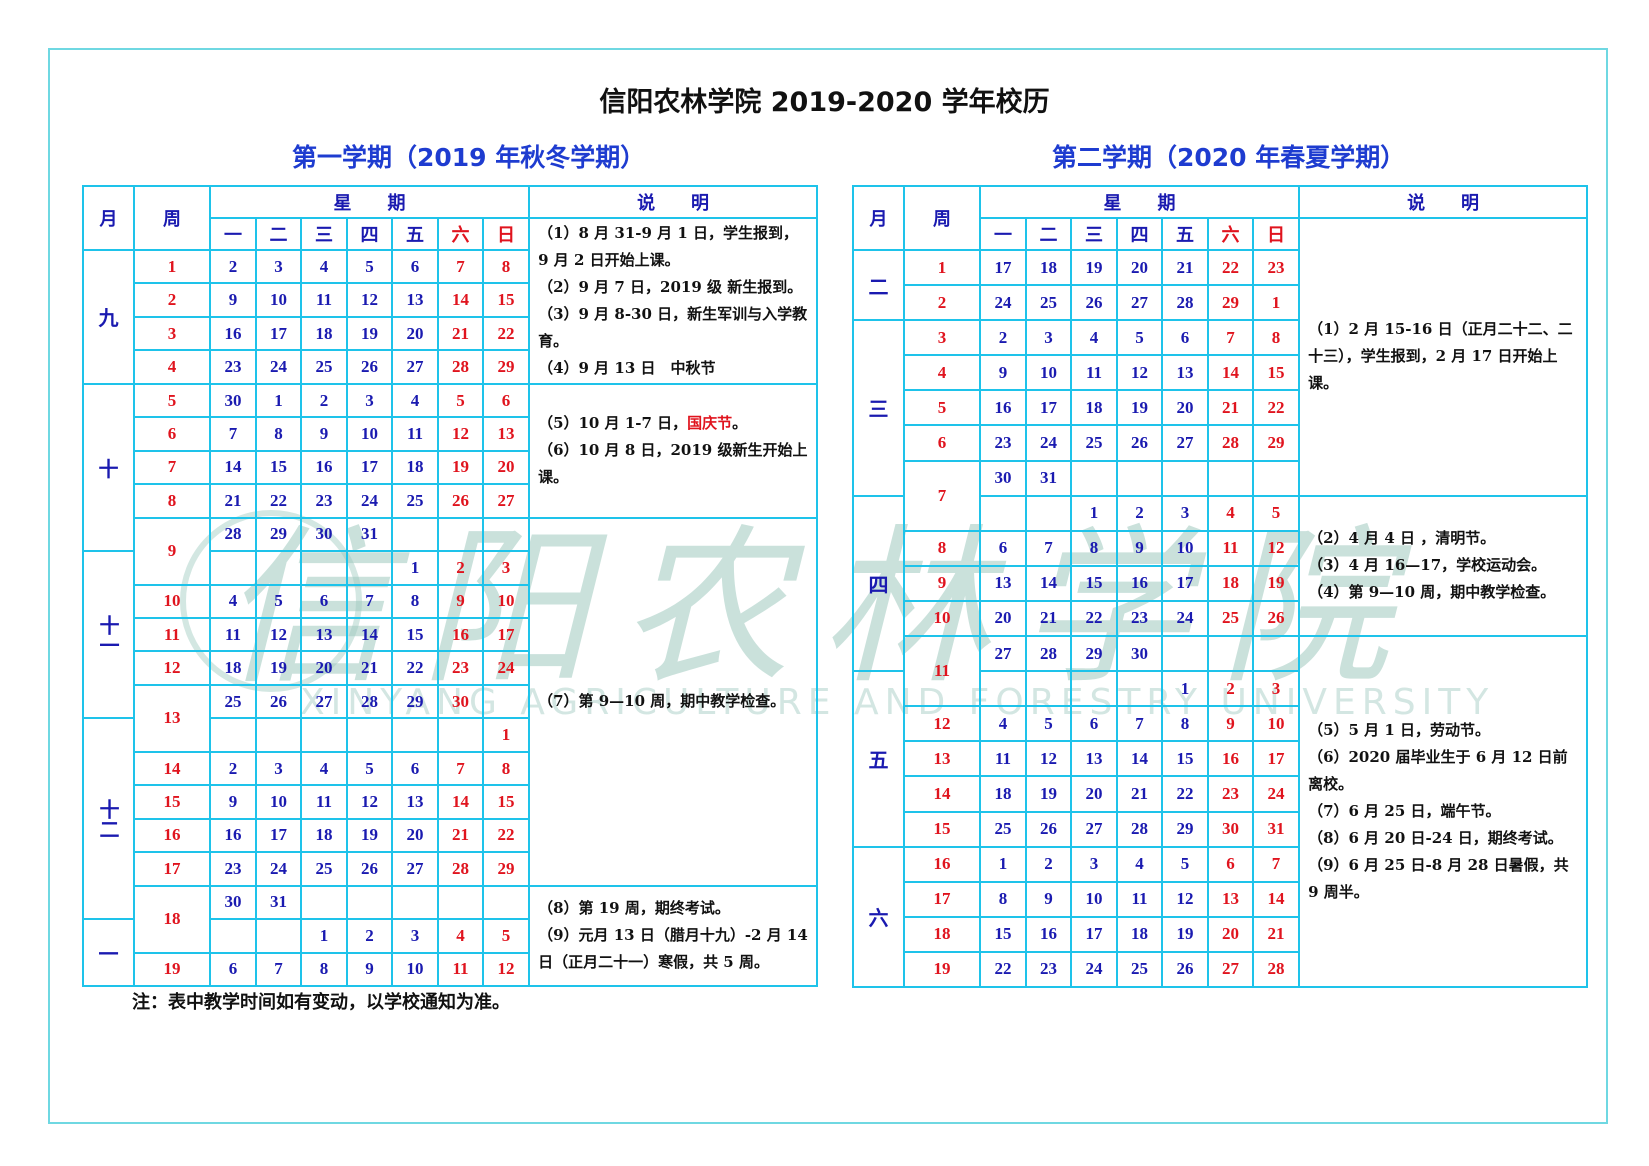  Describe the element at coordinates (1220, 759) in the screenshot. I see `week-row: 13 11 12 13 14 15 16 17` at that location.